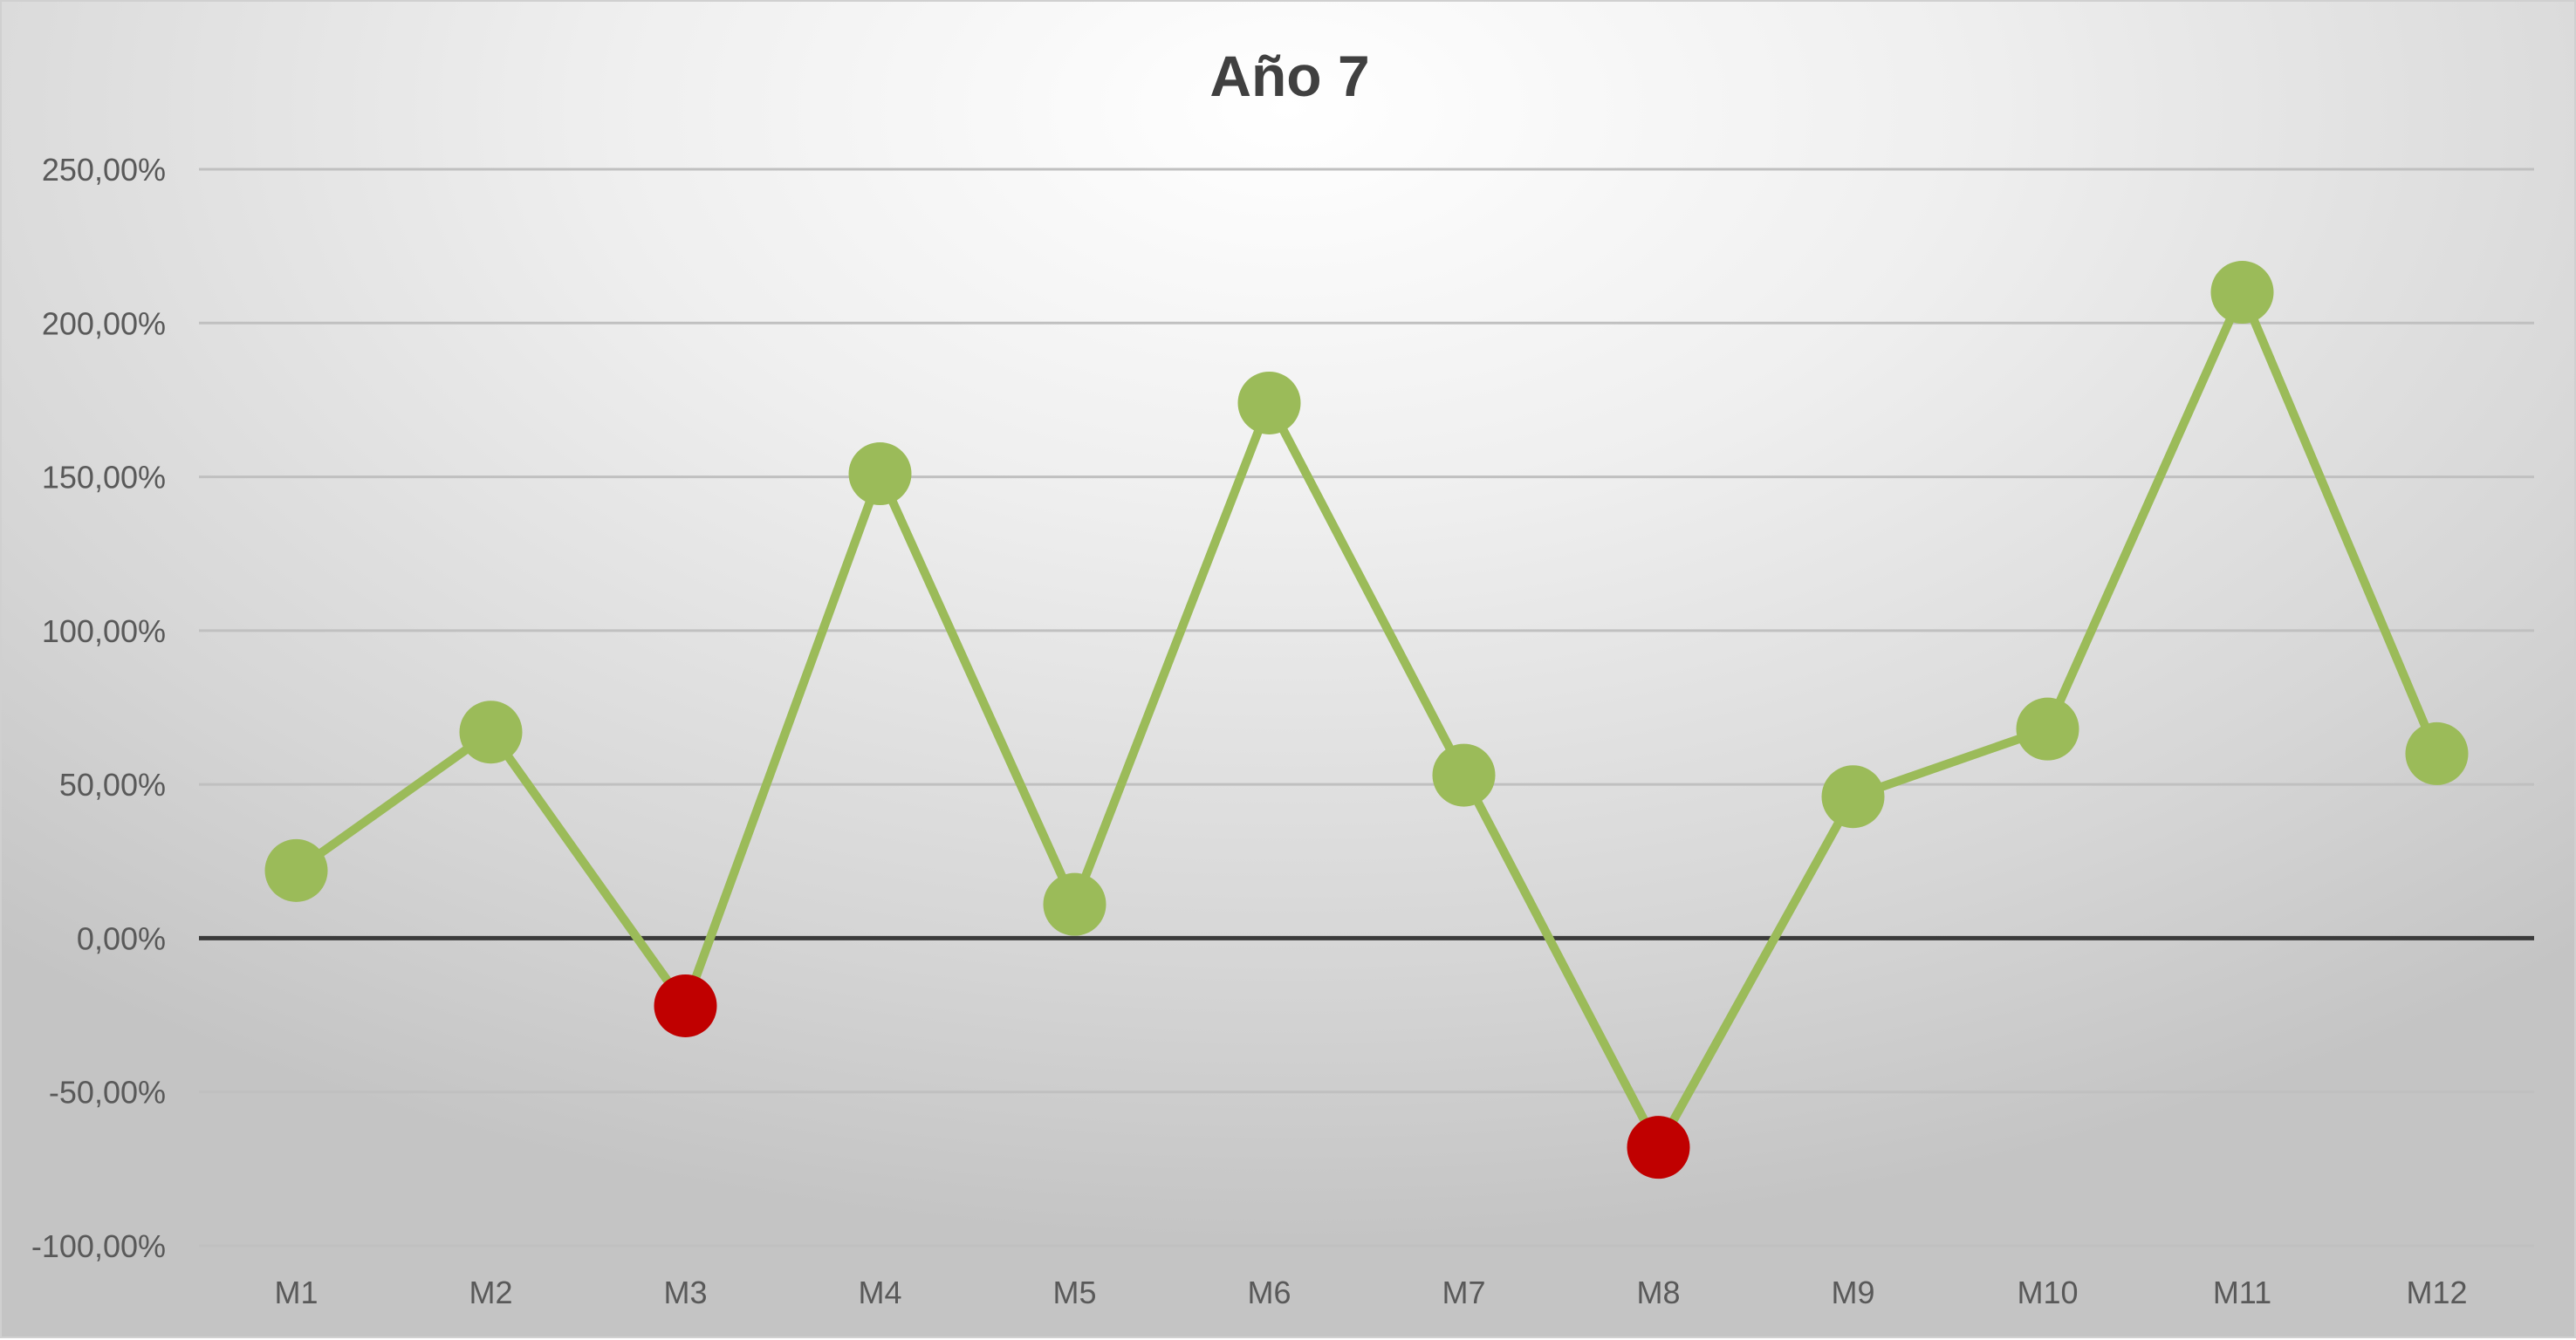 This screenshot has width=2576, height=1340. Describe the element at coordinates (99, 1246) in the screenshot. I see `y-tick-label: -100,00%` at that location.